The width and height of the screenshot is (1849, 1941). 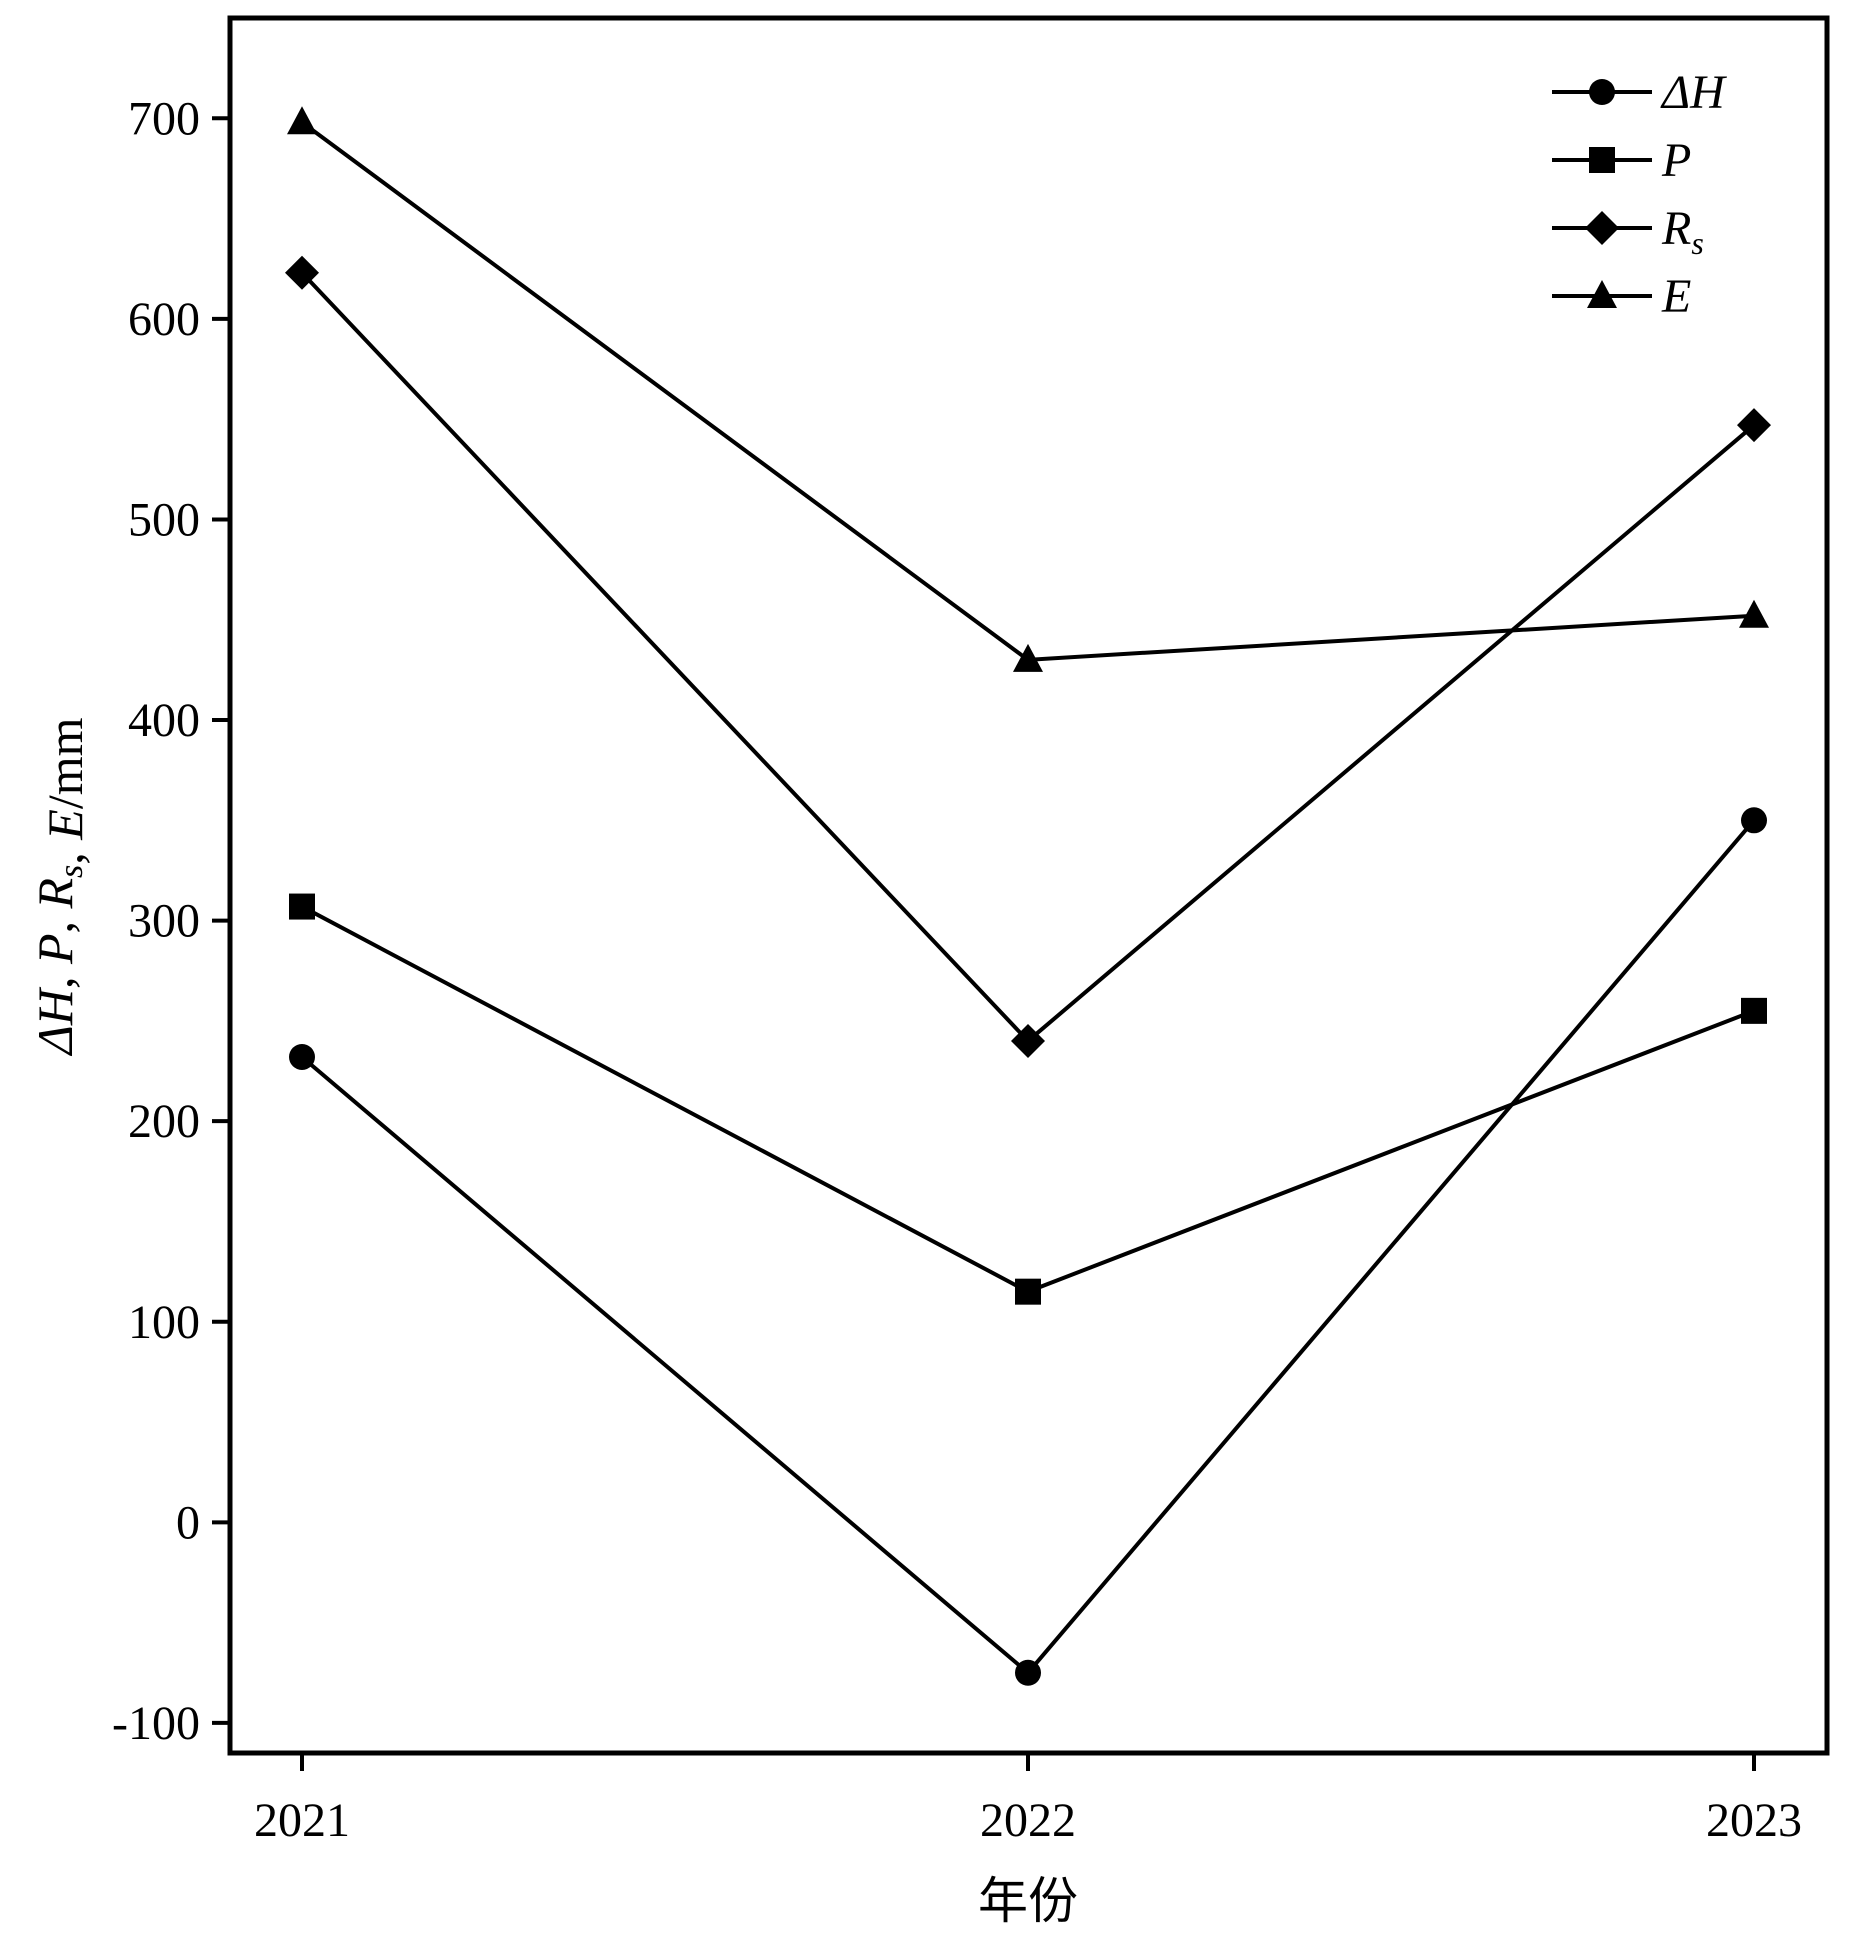 I want to click on y-tick-label: 0, so click(x=188, y=1522).